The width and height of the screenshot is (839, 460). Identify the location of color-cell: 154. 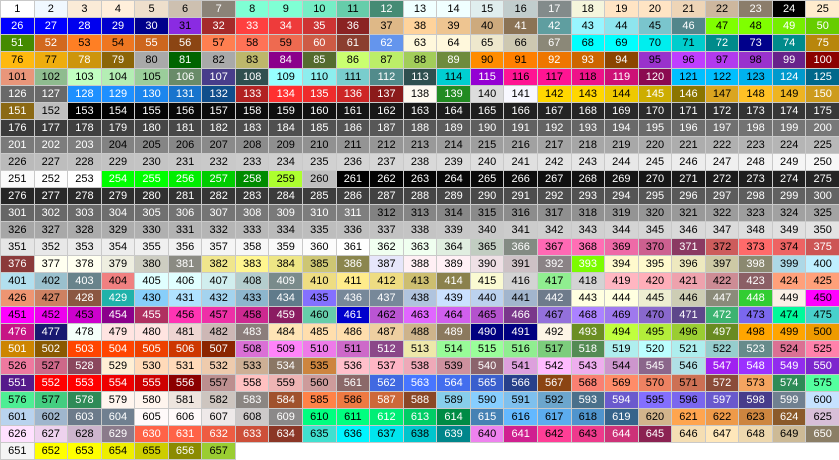
(118, 111).